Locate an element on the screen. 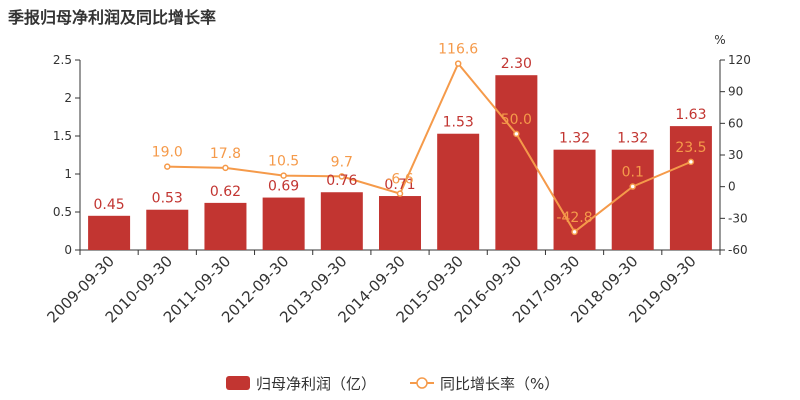 This screenshot has width=800, height=400. line-value-label: -42.8 is located at coordinates (574, 218).